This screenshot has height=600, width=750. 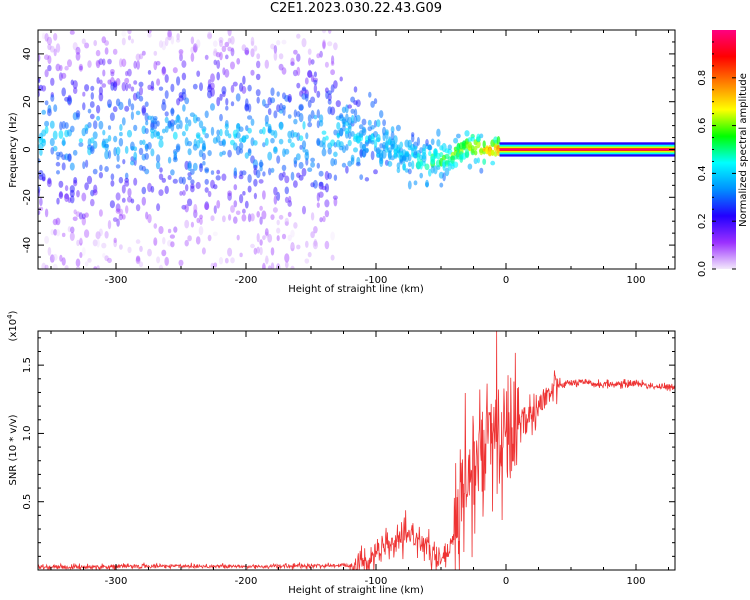 I want to click on snr-y-tick-label: 0.5, so click(x=27, y=502).